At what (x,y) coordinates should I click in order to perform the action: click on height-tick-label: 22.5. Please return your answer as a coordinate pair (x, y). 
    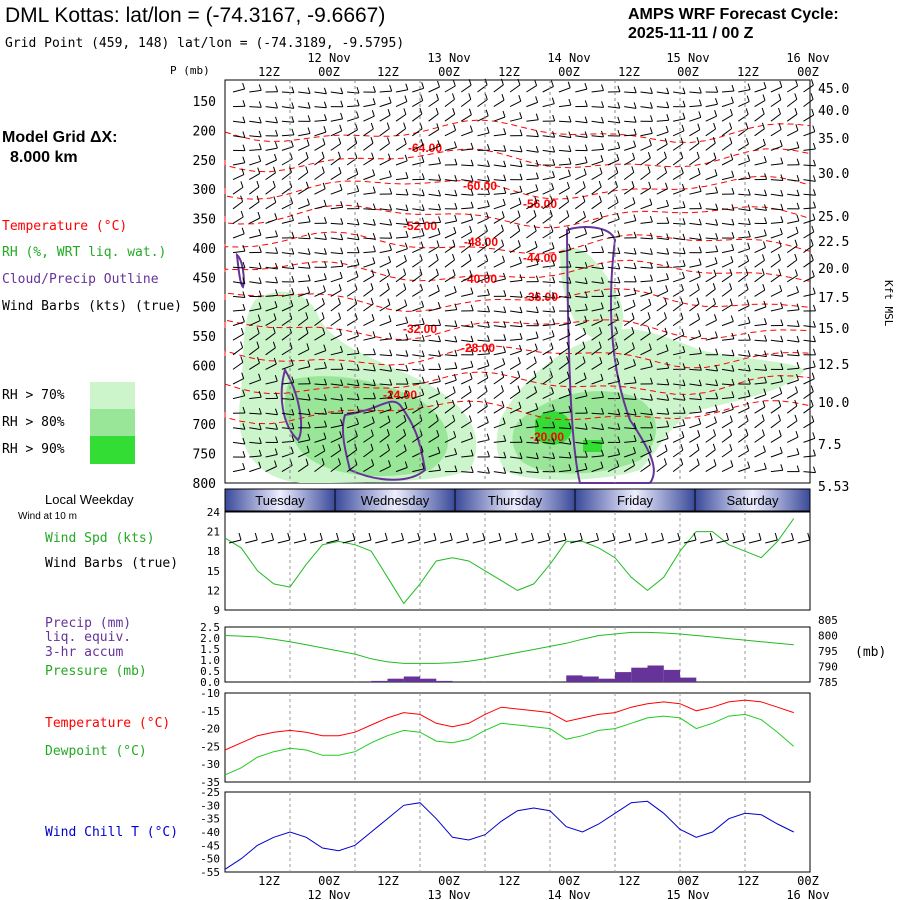
    Looking at the image, I should click on (833, 242).